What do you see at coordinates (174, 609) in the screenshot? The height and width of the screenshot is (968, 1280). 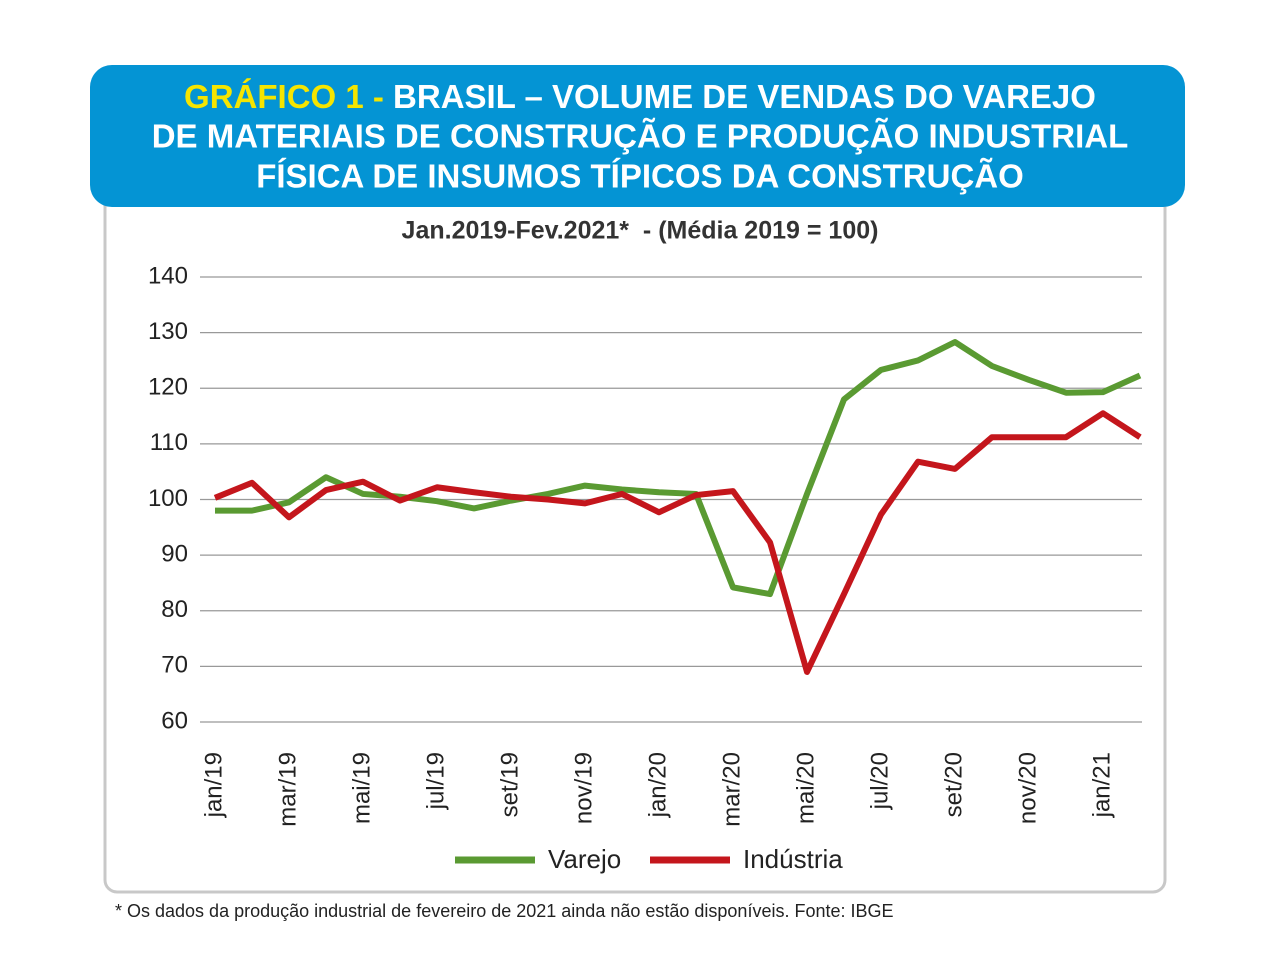 I see `y-tick-label: 80` at bounding box center [174, 609].